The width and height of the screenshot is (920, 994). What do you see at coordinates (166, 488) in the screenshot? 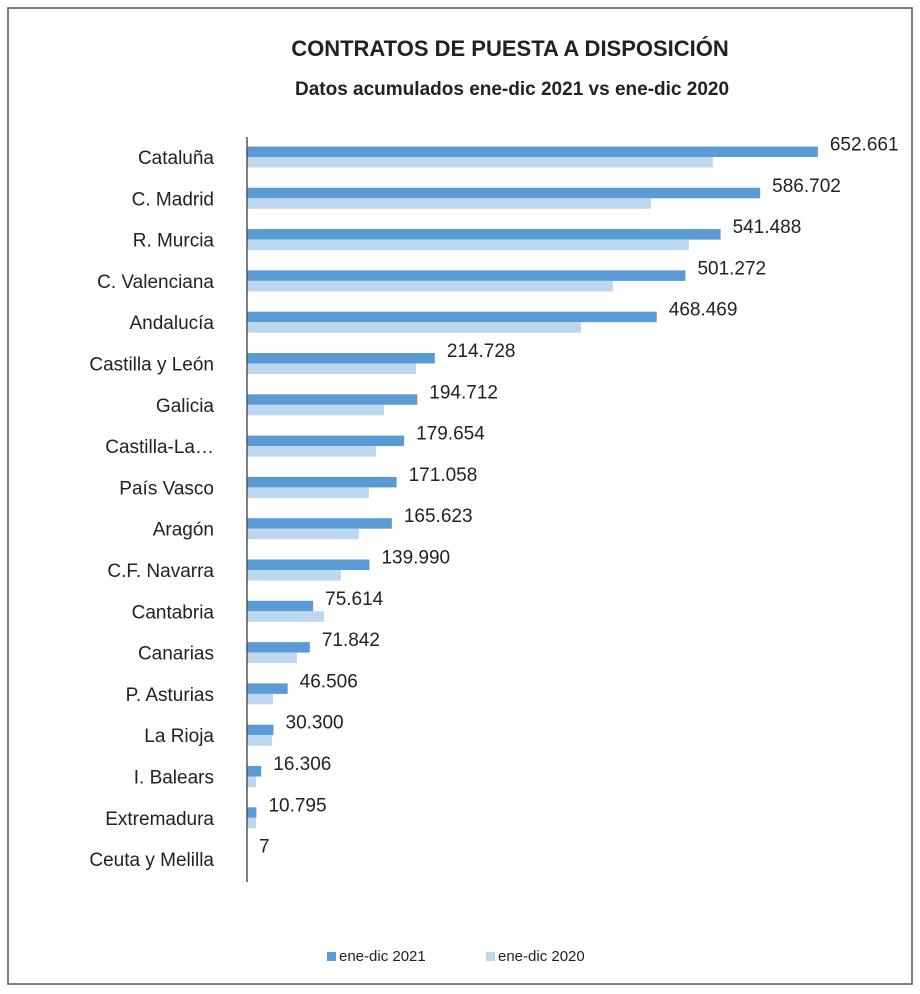
I see `y-tick-label: País Vasco` at bounding box center [166, 488].